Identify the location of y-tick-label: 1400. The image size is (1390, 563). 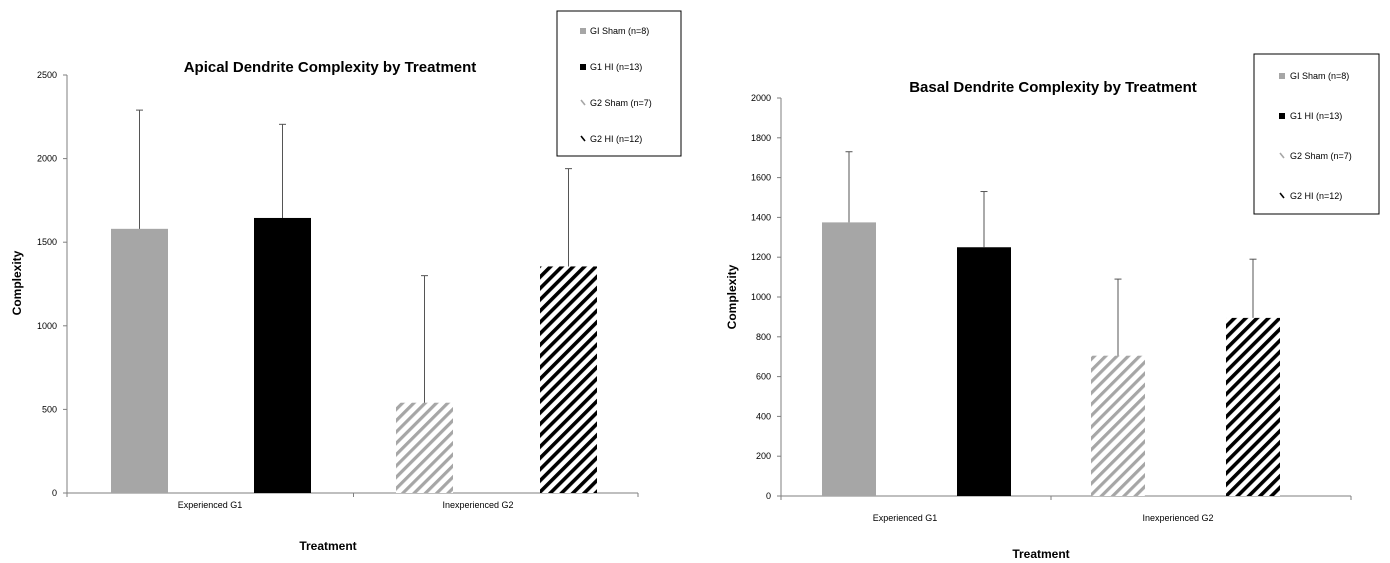
(761, 217).